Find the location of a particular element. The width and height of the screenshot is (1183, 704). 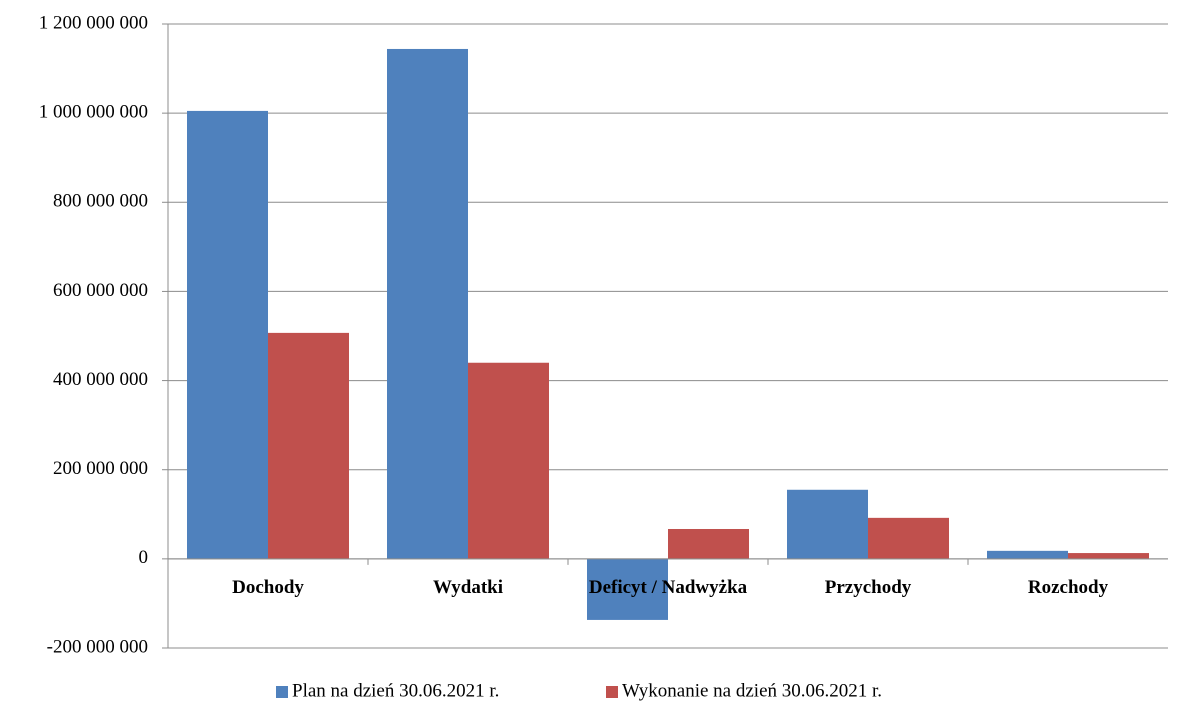

y-tick-label: 1 000 000 000 is located at coordinates (93, 112).